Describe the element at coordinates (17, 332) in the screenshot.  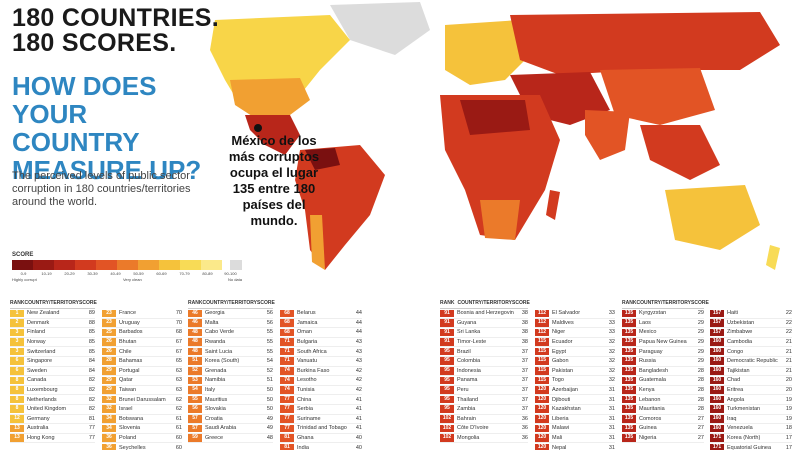
I see `rank-badge: 3` at that location.